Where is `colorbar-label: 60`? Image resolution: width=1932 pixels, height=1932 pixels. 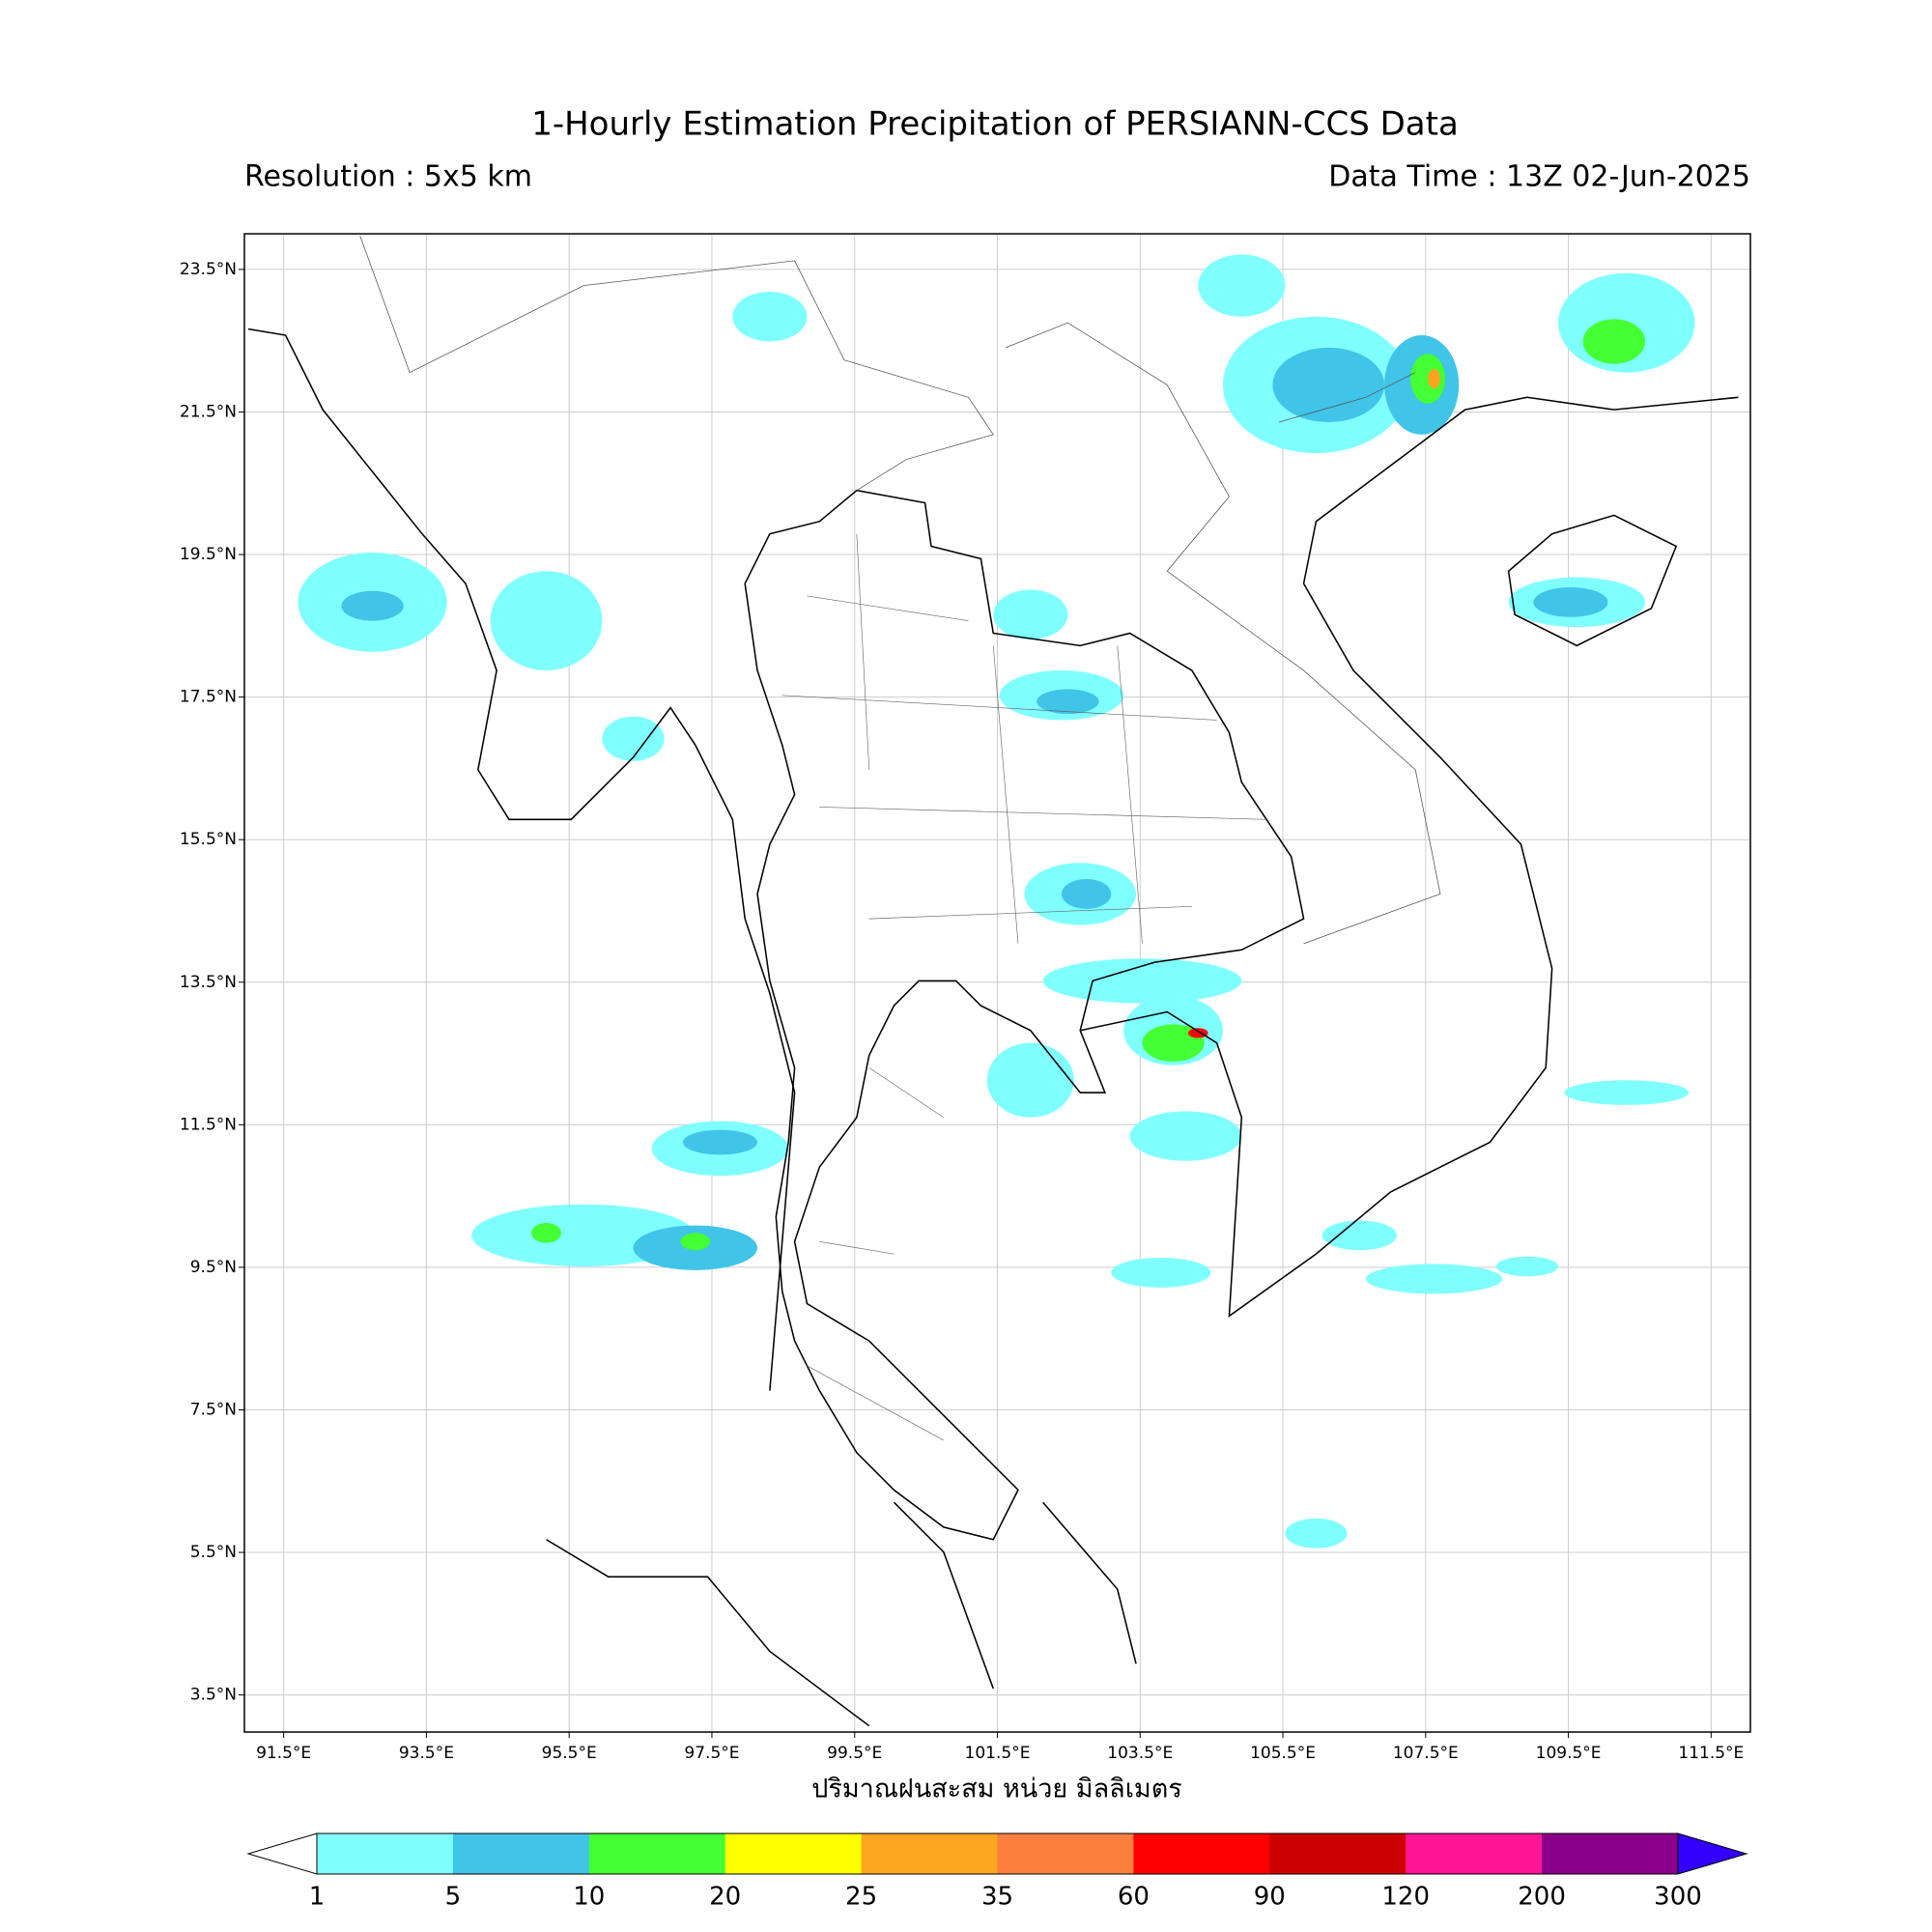
colorbar-label: 60 is located at coordinates (1134, 1897).